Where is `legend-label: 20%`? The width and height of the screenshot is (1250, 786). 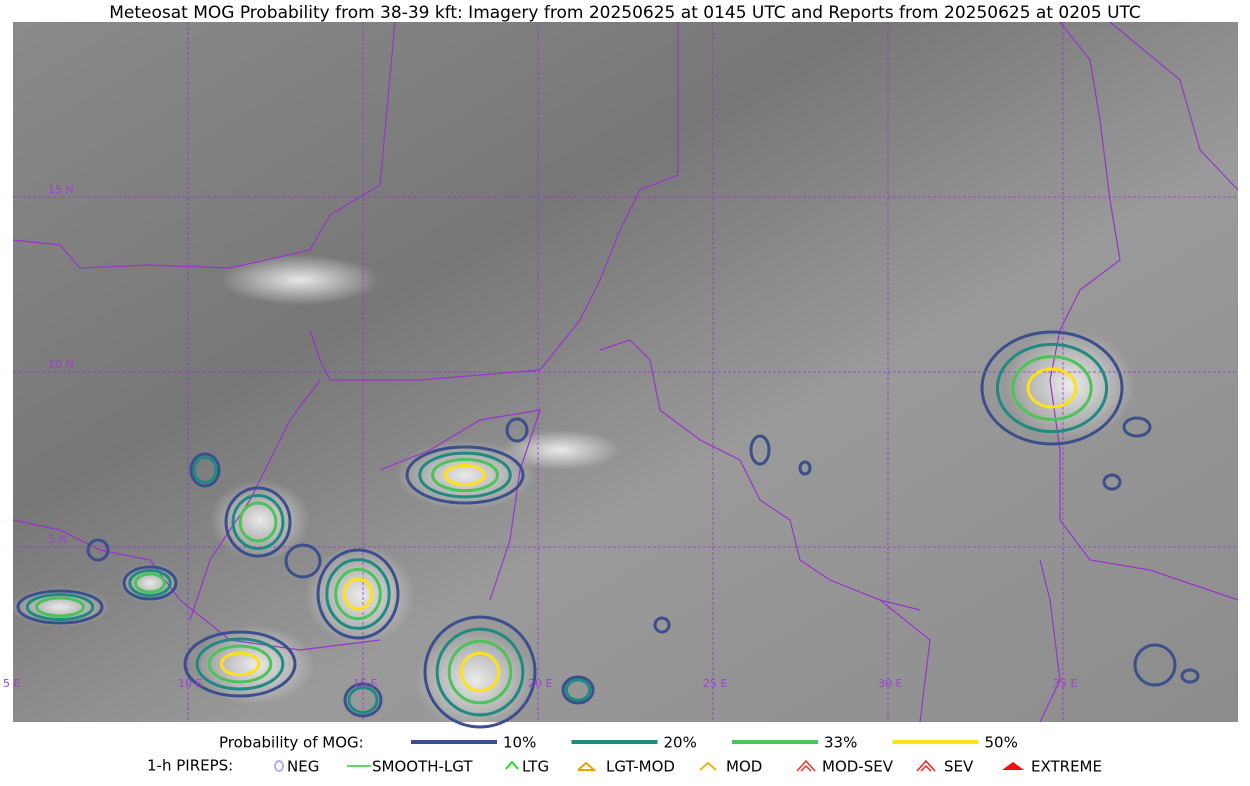
legend-label: 20% is located at coordinates (680, 743).